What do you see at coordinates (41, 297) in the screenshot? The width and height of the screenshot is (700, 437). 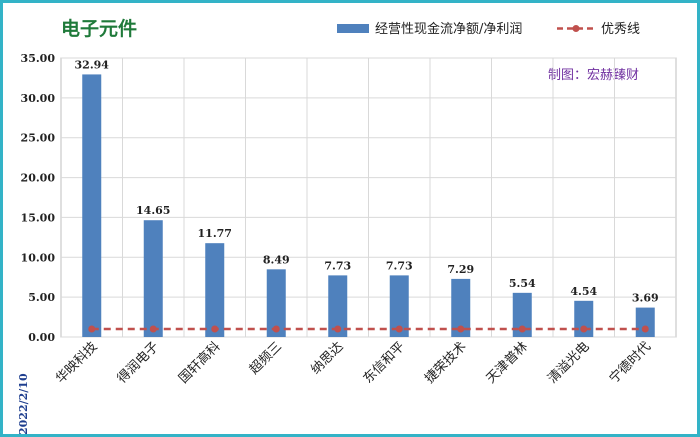 I see `y-tick-label: 5.00` at bounding box center [41, 297].